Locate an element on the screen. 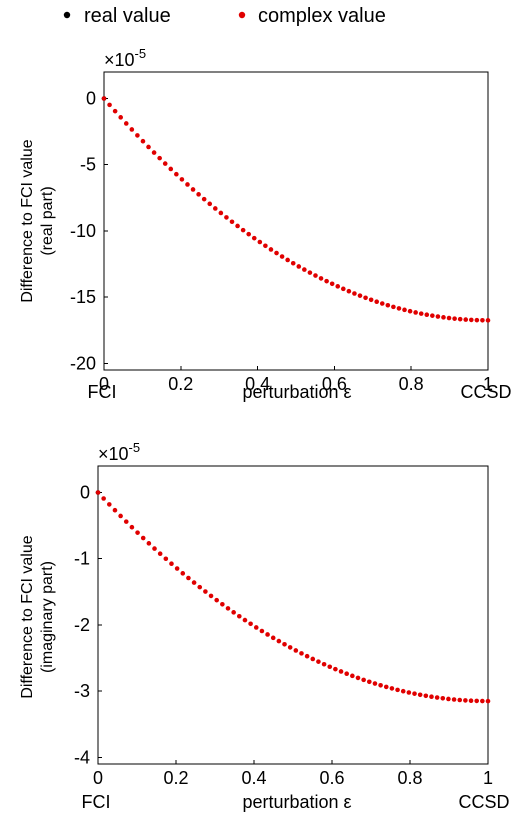  y-tick-label: -4 is located at coordinates (82, 757).